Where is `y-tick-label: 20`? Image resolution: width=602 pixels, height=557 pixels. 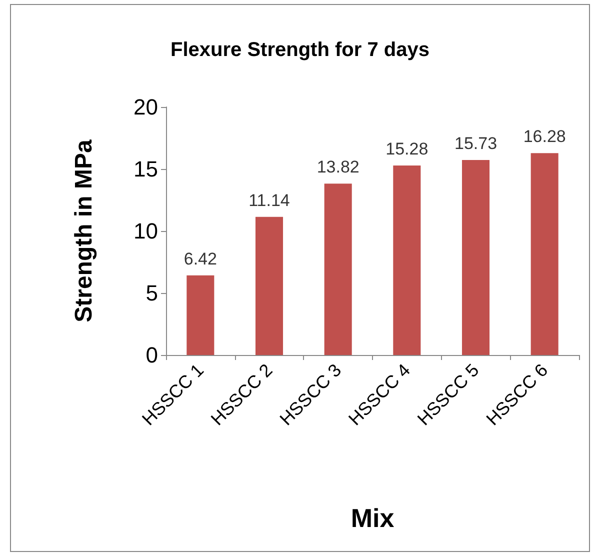 y-tick-label: 20 is located at coordinates (146, 107).